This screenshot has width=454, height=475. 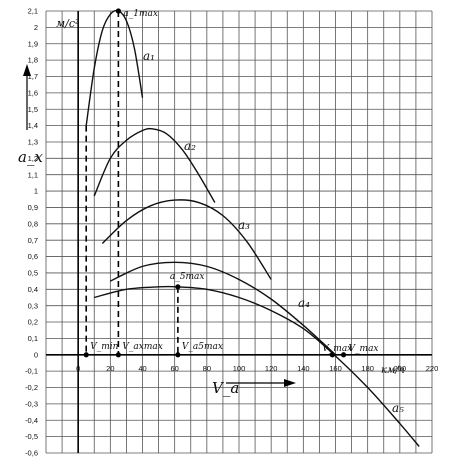 What do you see at coordinates (142, 347) in the screenshot?
I see `reference-label: V_axmax` at bounding box center [142, 347].